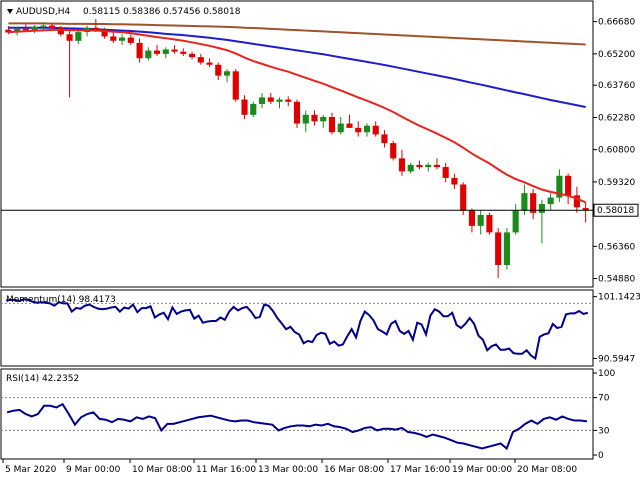 This screenshot has width=640, height=480. Describe the element at coordinates (162, 12) in the screenshot. I see `ohlc-values: 0.58115 0.58386 0.57456 0.58018` at that location.